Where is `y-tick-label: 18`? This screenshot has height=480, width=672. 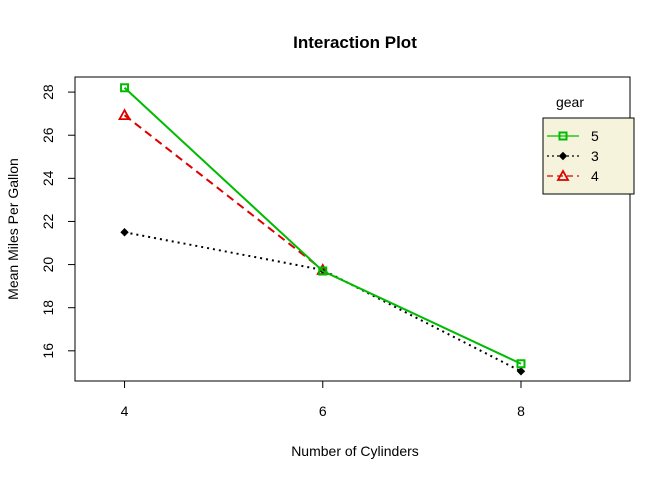 y-tick-label: 18 is located at coordinates (48, 308).